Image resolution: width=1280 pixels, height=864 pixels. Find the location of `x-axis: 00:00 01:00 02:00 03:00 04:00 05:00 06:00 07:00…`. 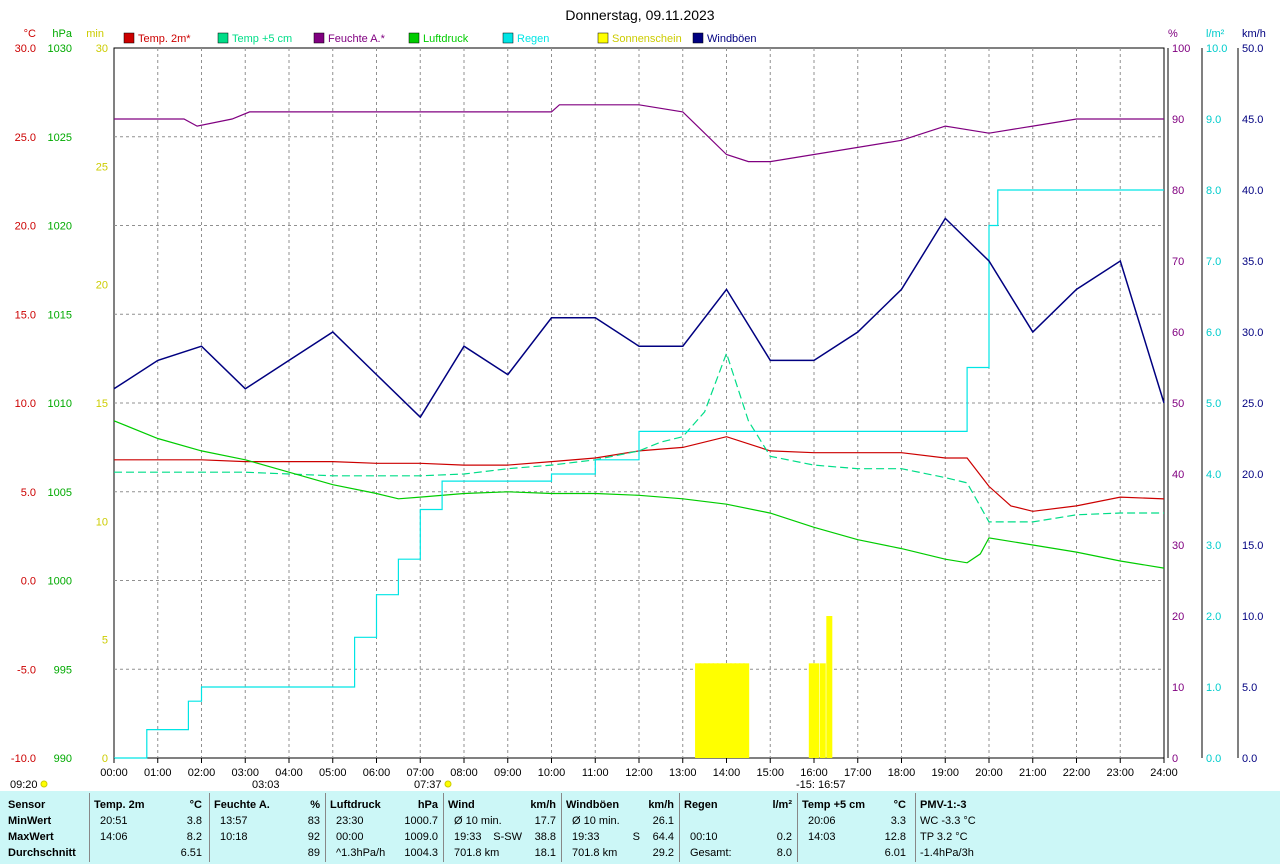

x-axis: 00:00 01:00 02:00 03:00 04:00 05:00 06:00 07:00… is located at coordinates (594, 774).